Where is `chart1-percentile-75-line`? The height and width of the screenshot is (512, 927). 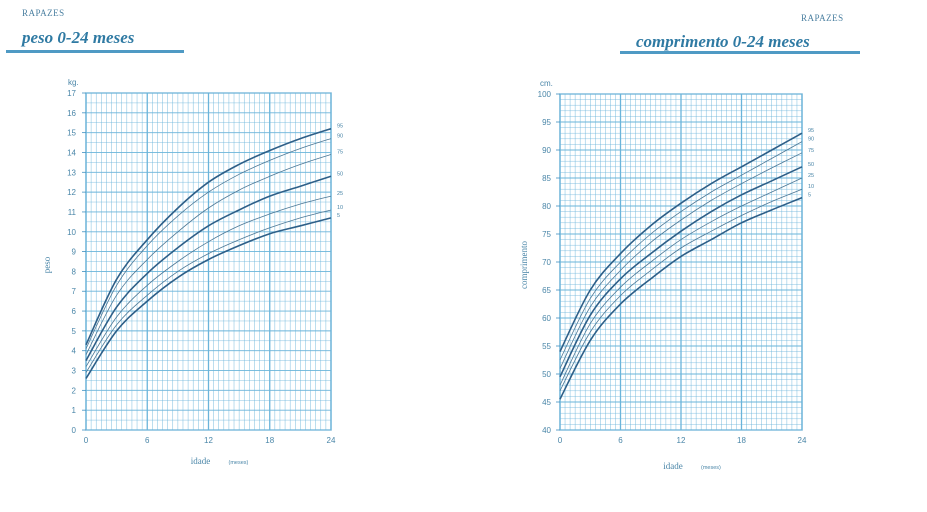 chart1-percentile-75-line is located at coordinates (208, 254).